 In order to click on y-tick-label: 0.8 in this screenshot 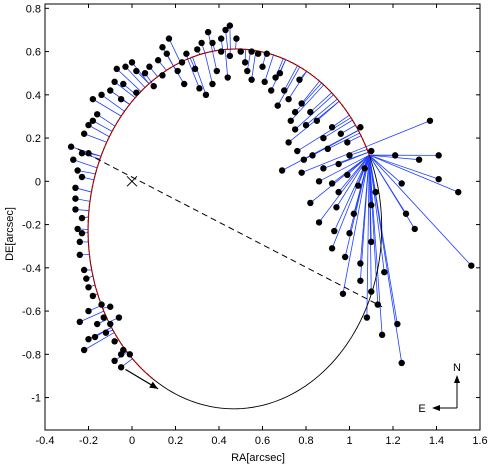, I will do `click(33, 9)`.